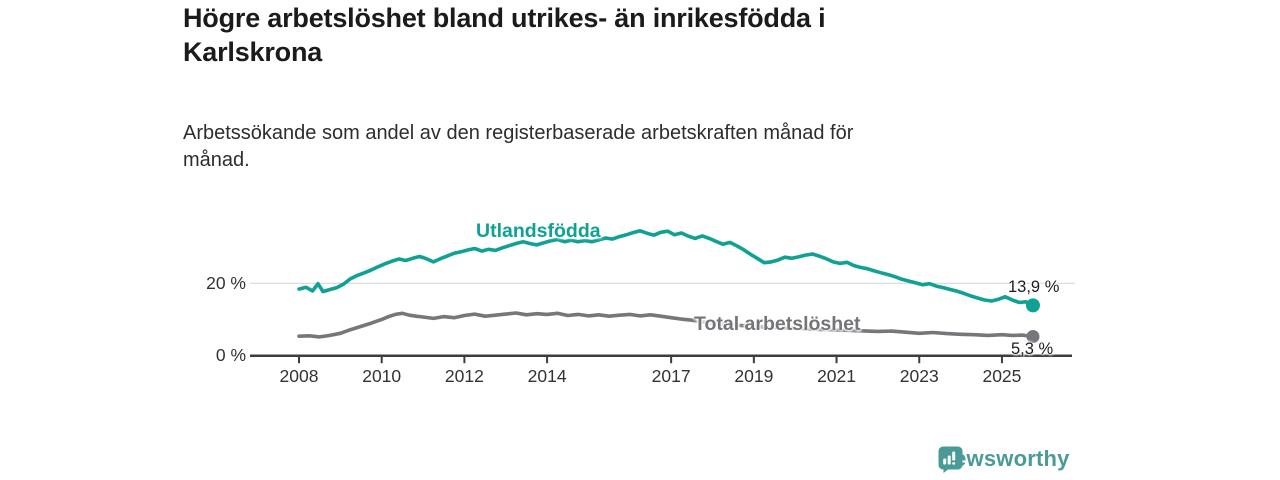 Image resolution: width=1280 pixels, height=480 pixels. Describe the element at coordinates (464, 376) in the screenshot. I see `x-tick-label-2012: 2012` at that location.